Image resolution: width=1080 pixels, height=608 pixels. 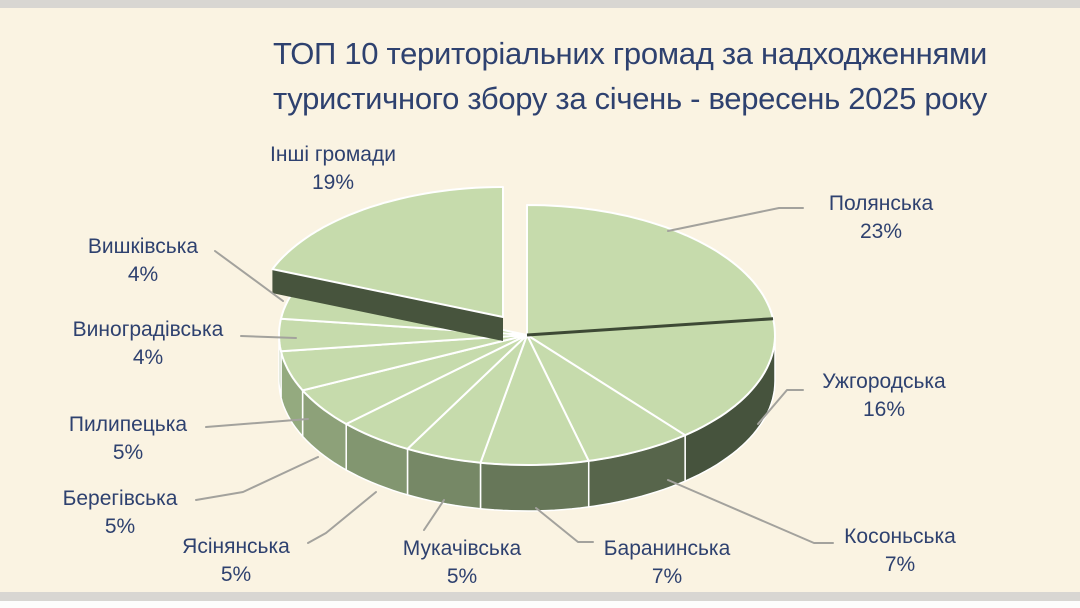 I want to click on top-edge-strip, so click(x=540, y=4).